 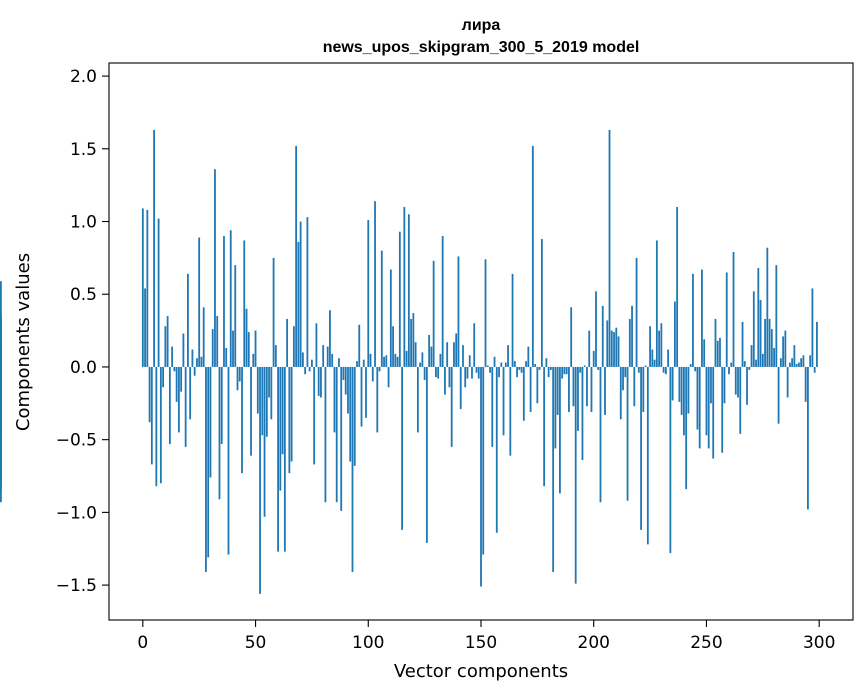 What do you see at coordinates (83, 295) in the screenshot?
I see `y-tick-label: 0.5` at bounding box center [83, 295].